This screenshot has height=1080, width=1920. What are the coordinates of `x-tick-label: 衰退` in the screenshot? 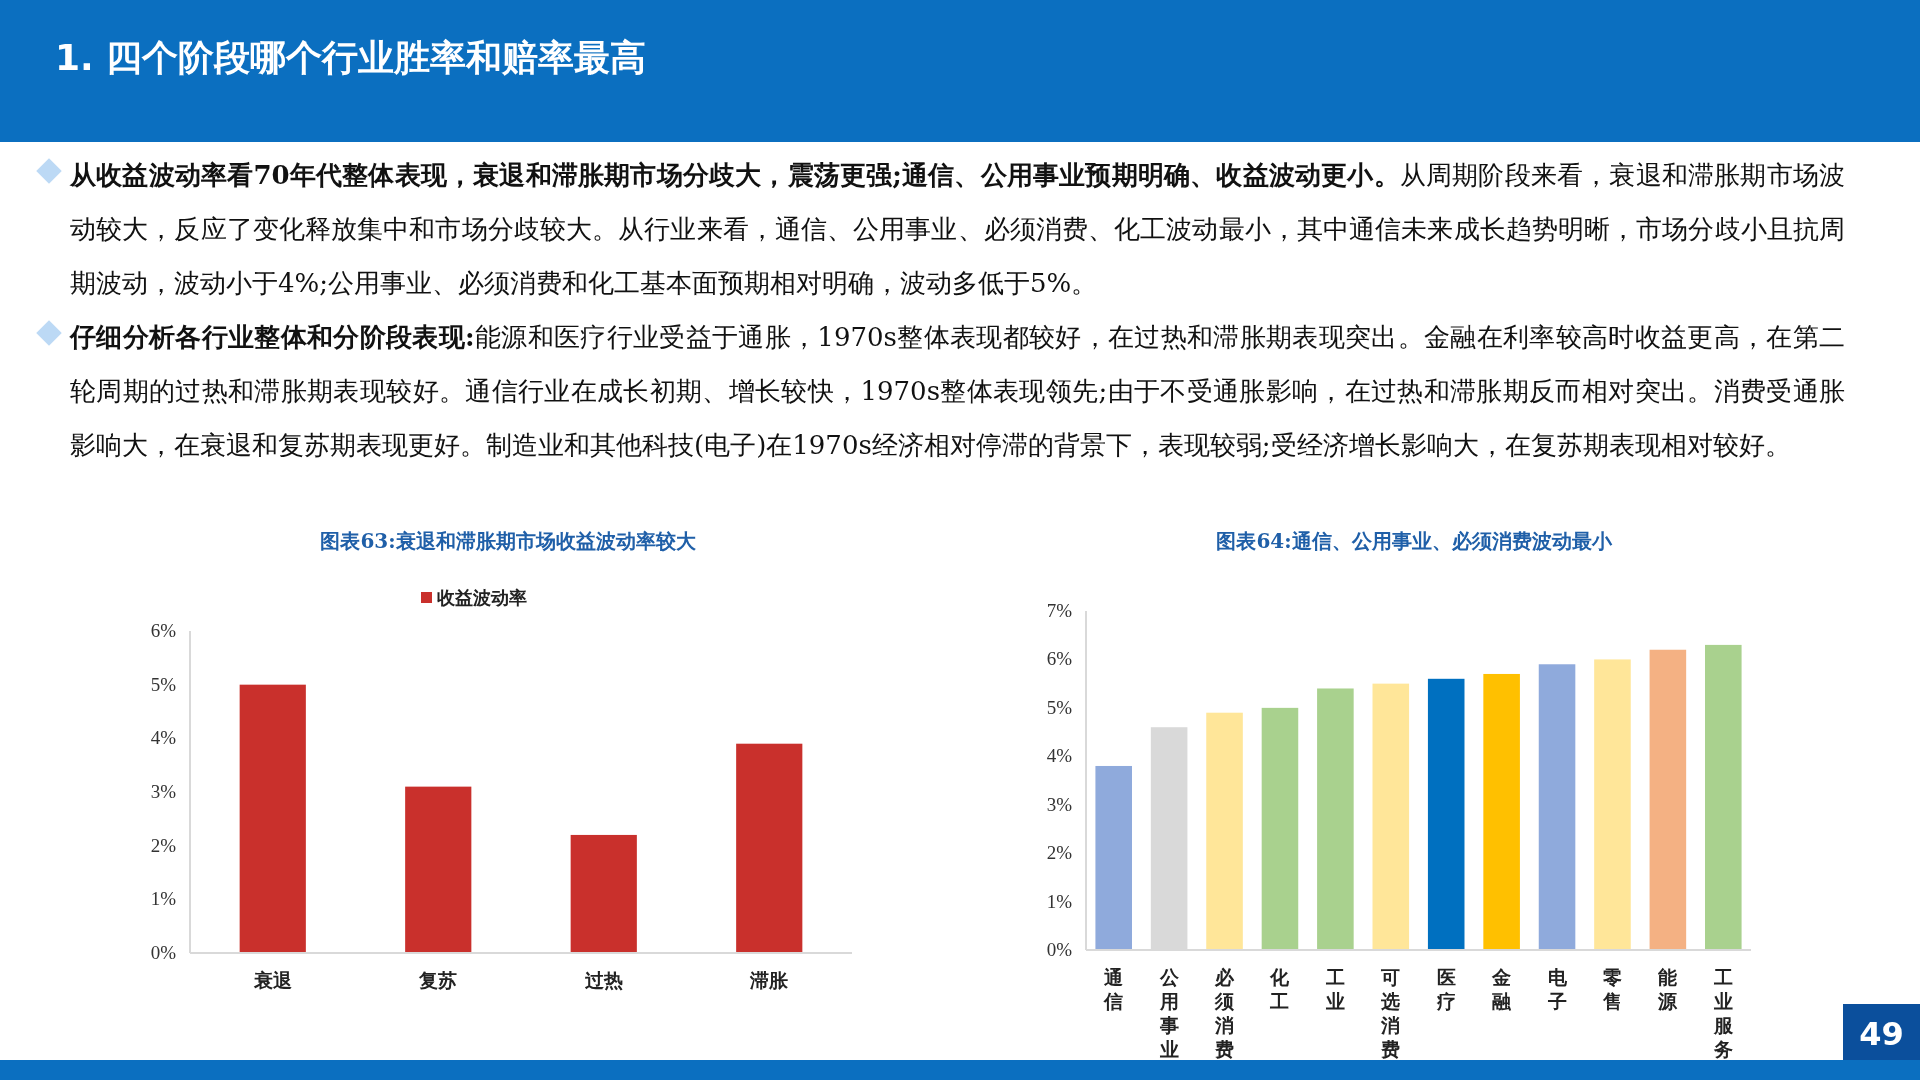 It's located at (272, 980).